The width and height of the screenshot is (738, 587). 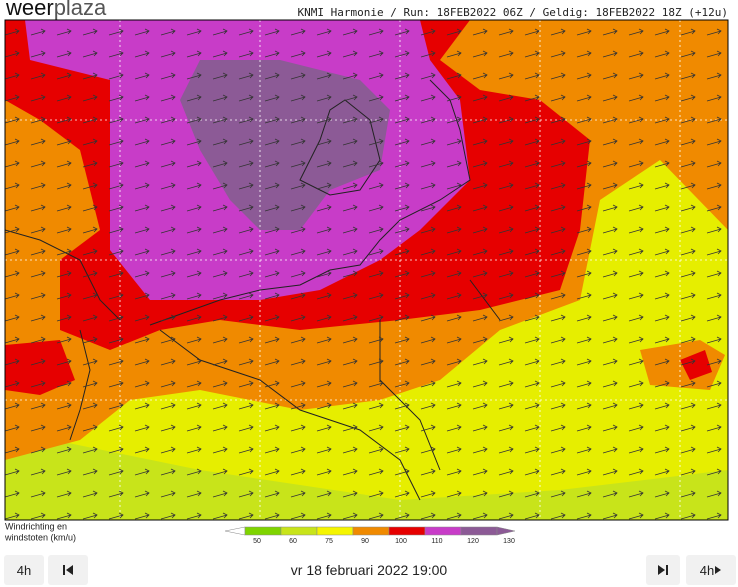 What do you see at coordinates (718, 570) in the screenshot?
I see `play-icon` at bounding box center [718, 570].